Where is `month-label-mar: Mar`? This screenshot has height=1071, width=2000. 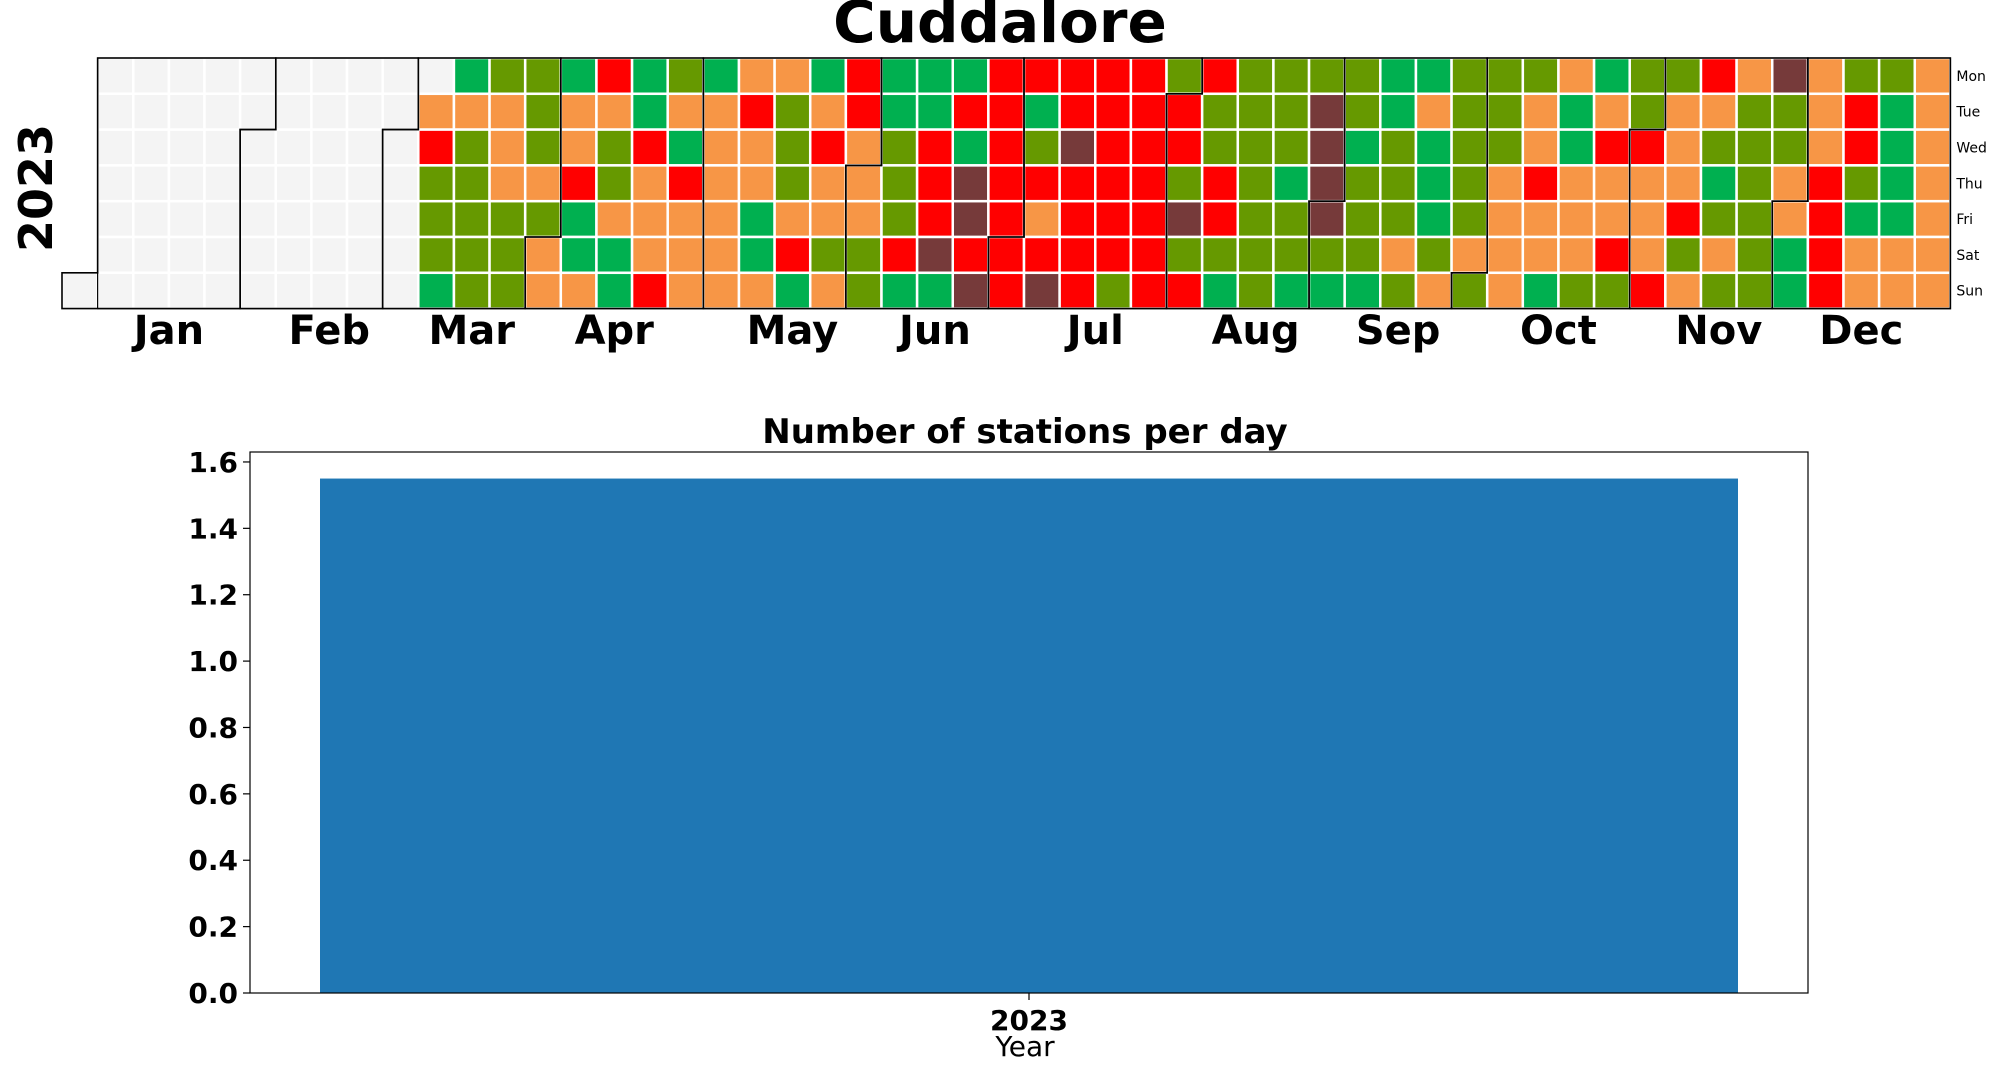
month-label-mar: Mar is located at coordinates (471, 331).